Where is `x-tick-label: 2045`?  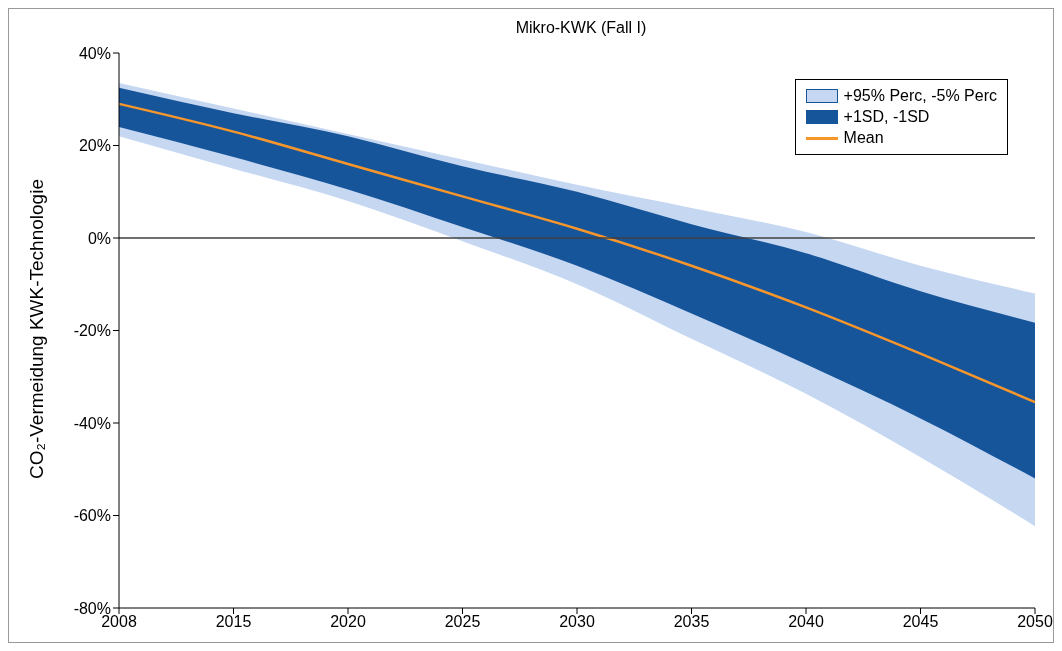
x-tick-label: 2045 is located at coordinates (920, 622).